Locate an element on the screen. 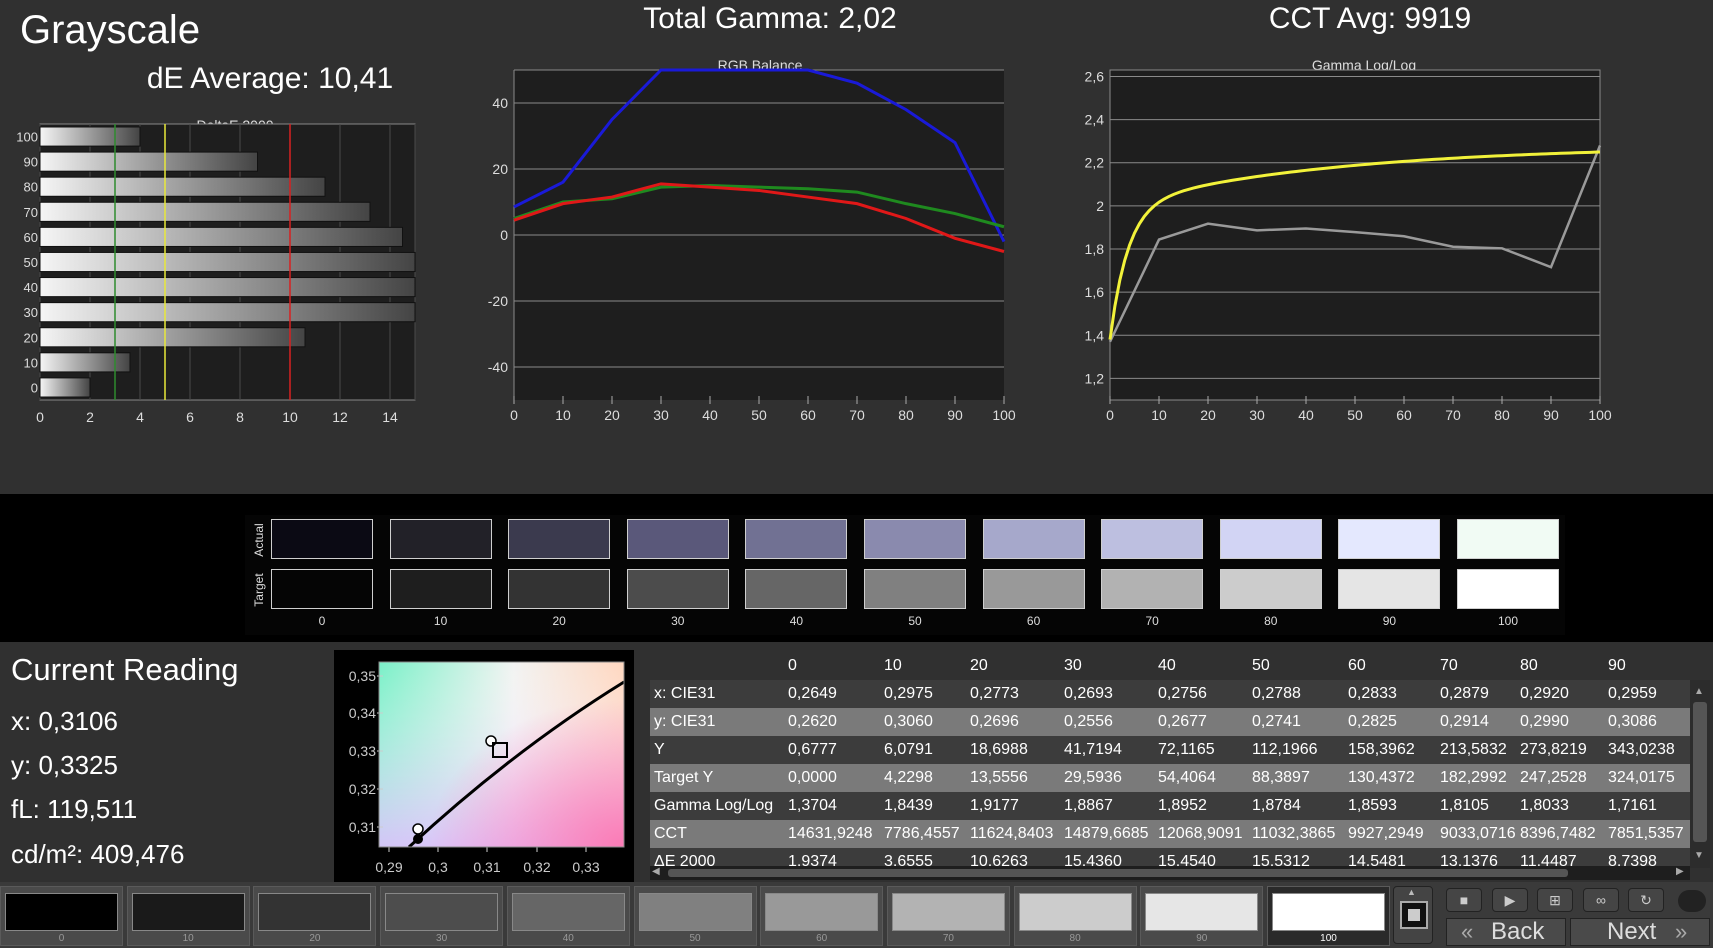  patch-button: 90 is located at coordinates (1202, 916).